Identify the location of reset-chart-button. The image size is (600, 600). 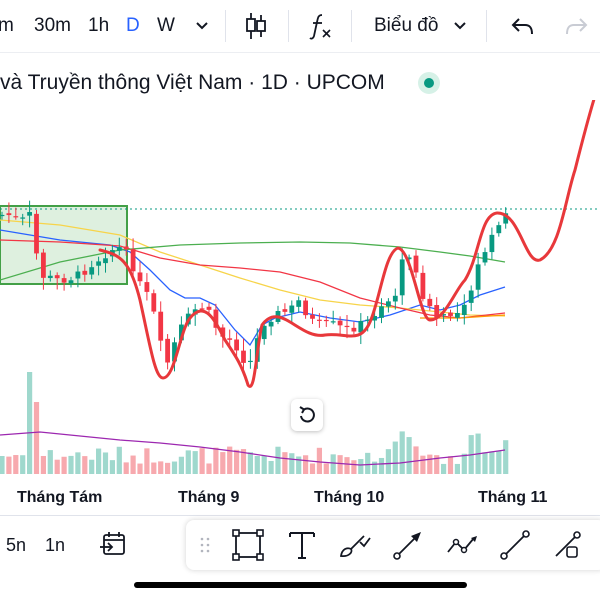
(307, 415).